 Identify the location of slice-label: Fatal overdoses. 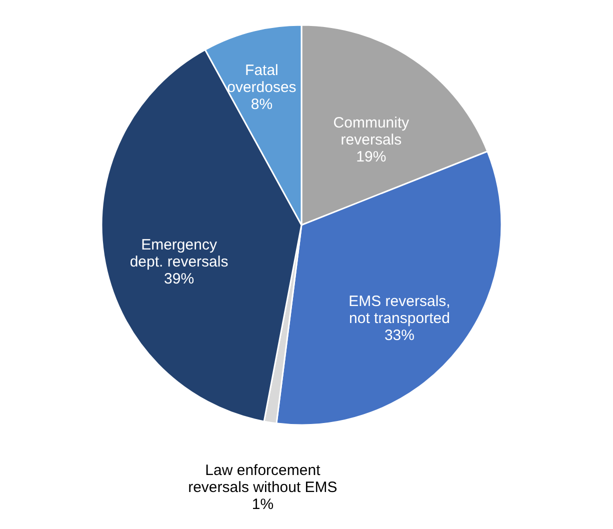
(261, 79).